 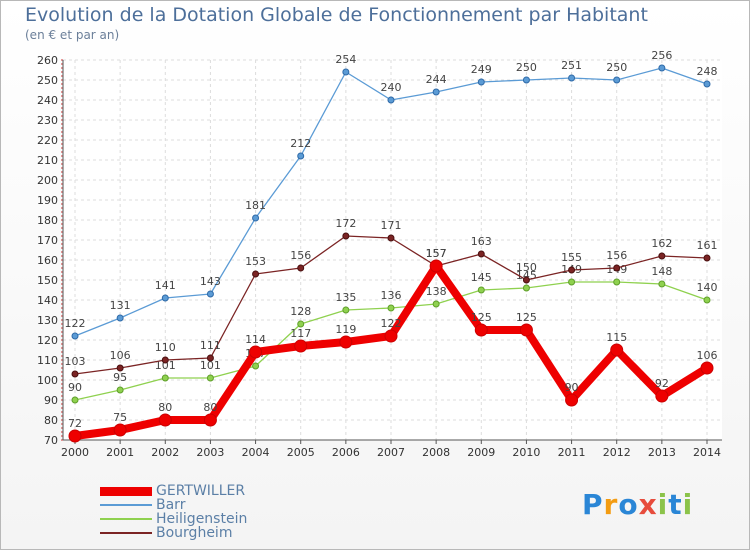 What do you see at coordinates (391, 225) in the screenshot?
I see `data-label-bourgheim: 171` at bounding box center [391, 225].